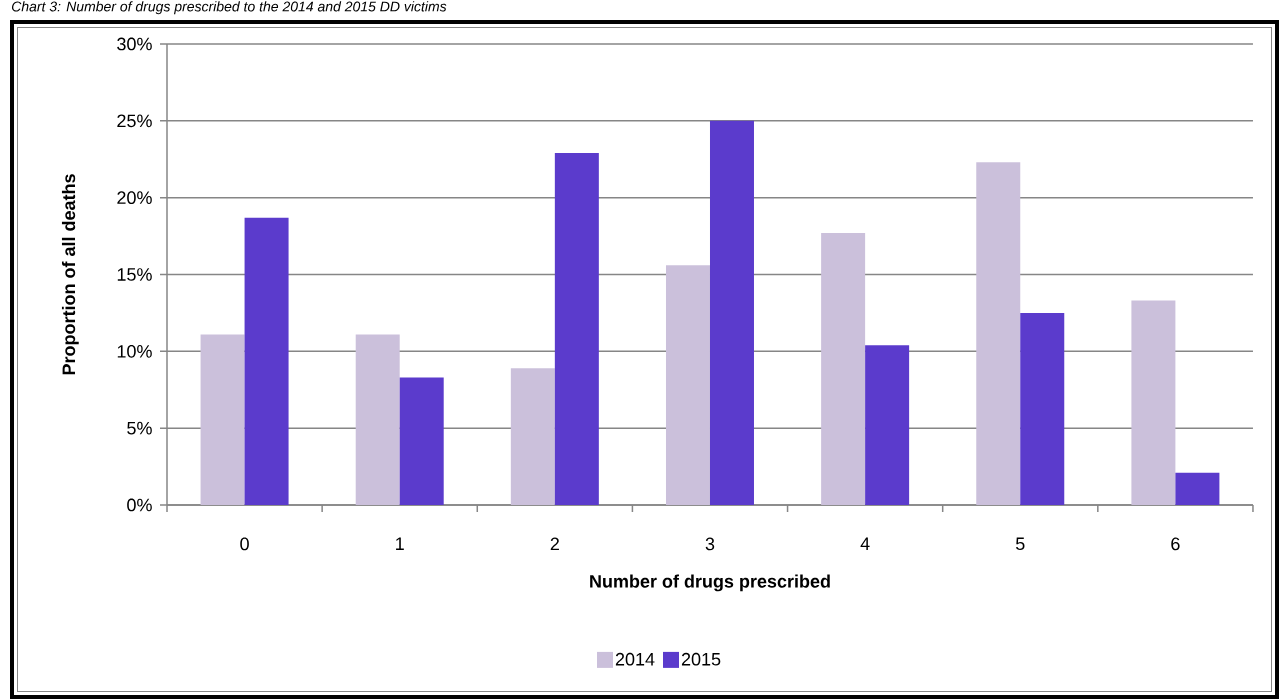  What do you see at coordinates (710, 544) in the screenshot?
I see `x-tick-label: 3` at bounding box center [710, 544].